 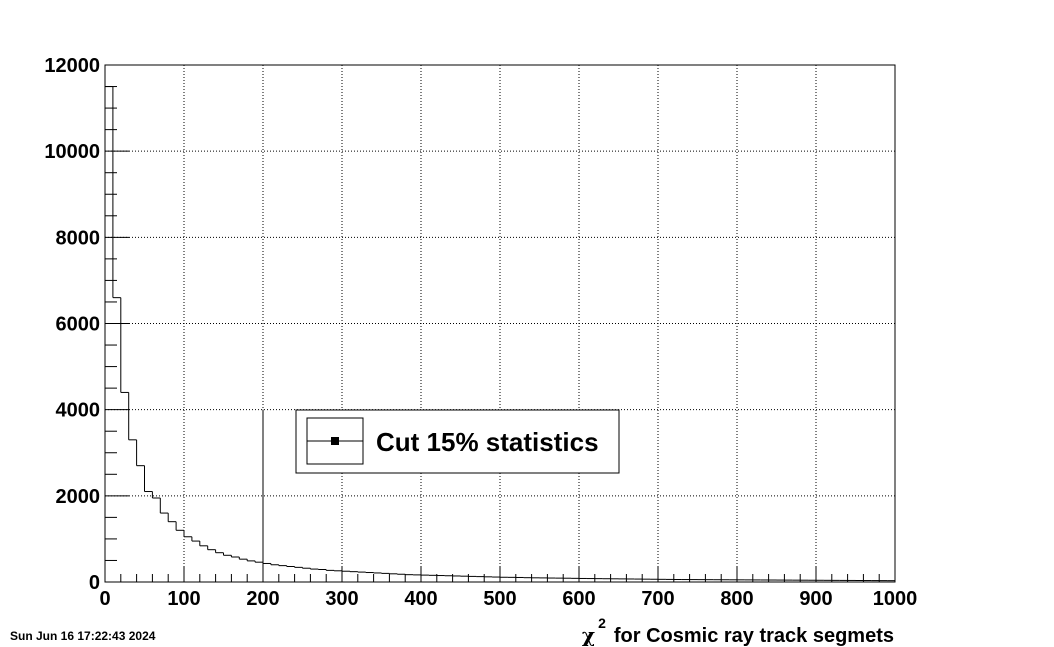 What do you see at coordinates (78, 325) in the screenshot?
I see `y-tick-label: 6000` at bounding box center [78, 325].